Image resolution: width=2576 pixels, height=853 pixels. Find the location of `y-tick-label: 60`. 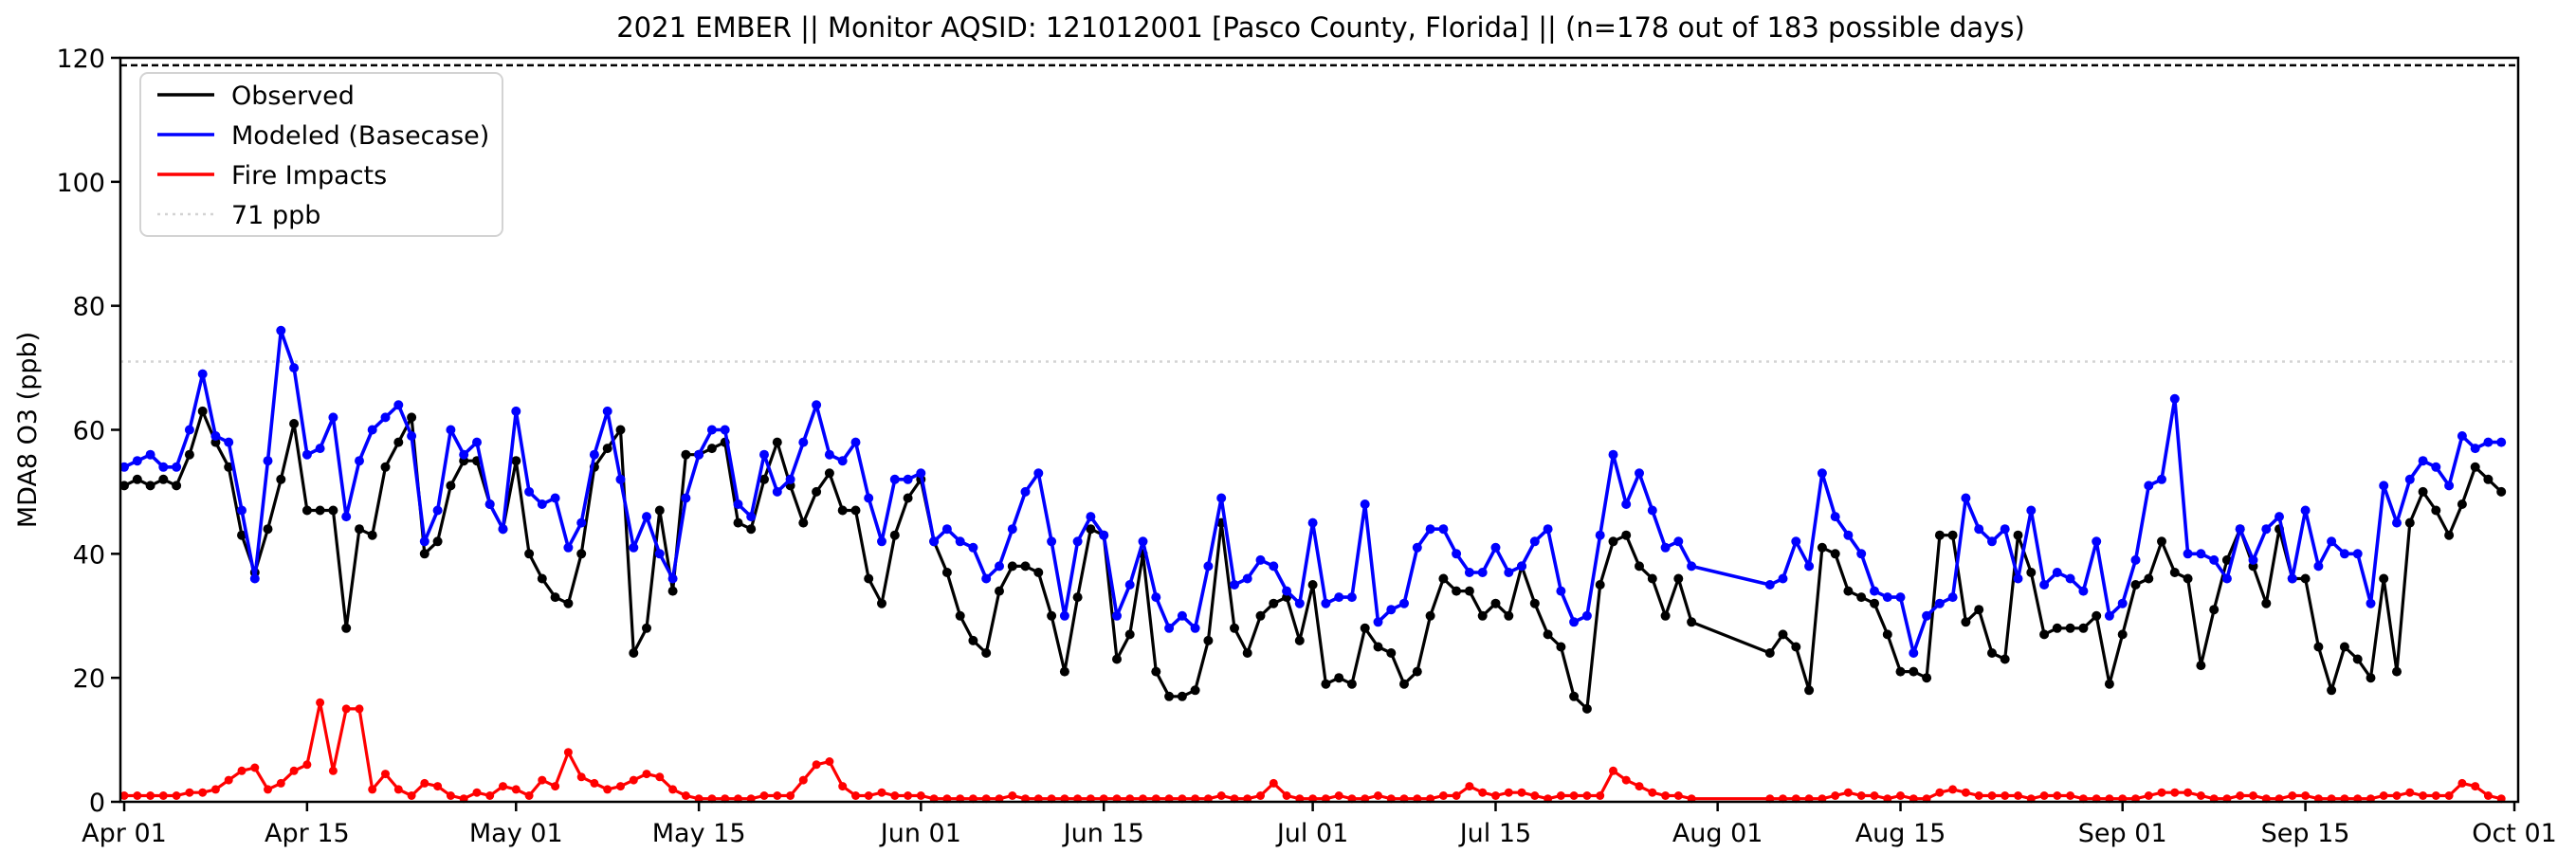

y-tick-label: 60 is located at coordinates (89, 431).